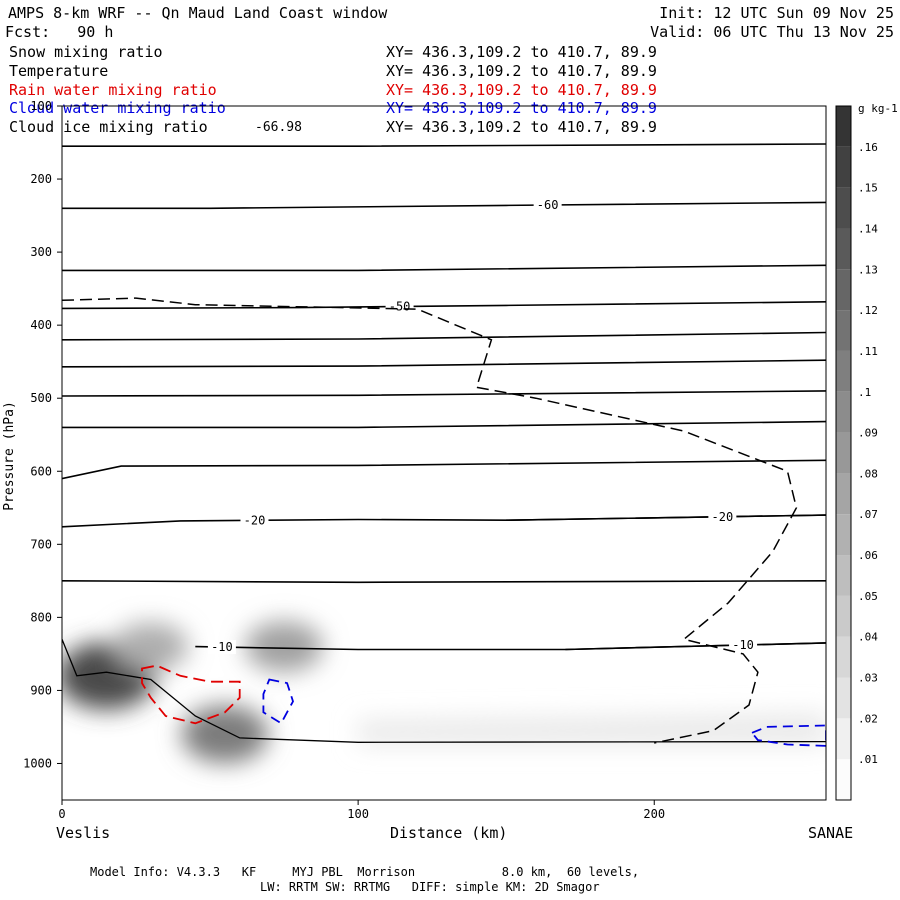 The height and width of the screenshot is (900, 900). What do you see at coordinates (59, 32) in the screenshot?
I see `forecast-hour: Fcst: 90 h` at bounding box center [59, 32].